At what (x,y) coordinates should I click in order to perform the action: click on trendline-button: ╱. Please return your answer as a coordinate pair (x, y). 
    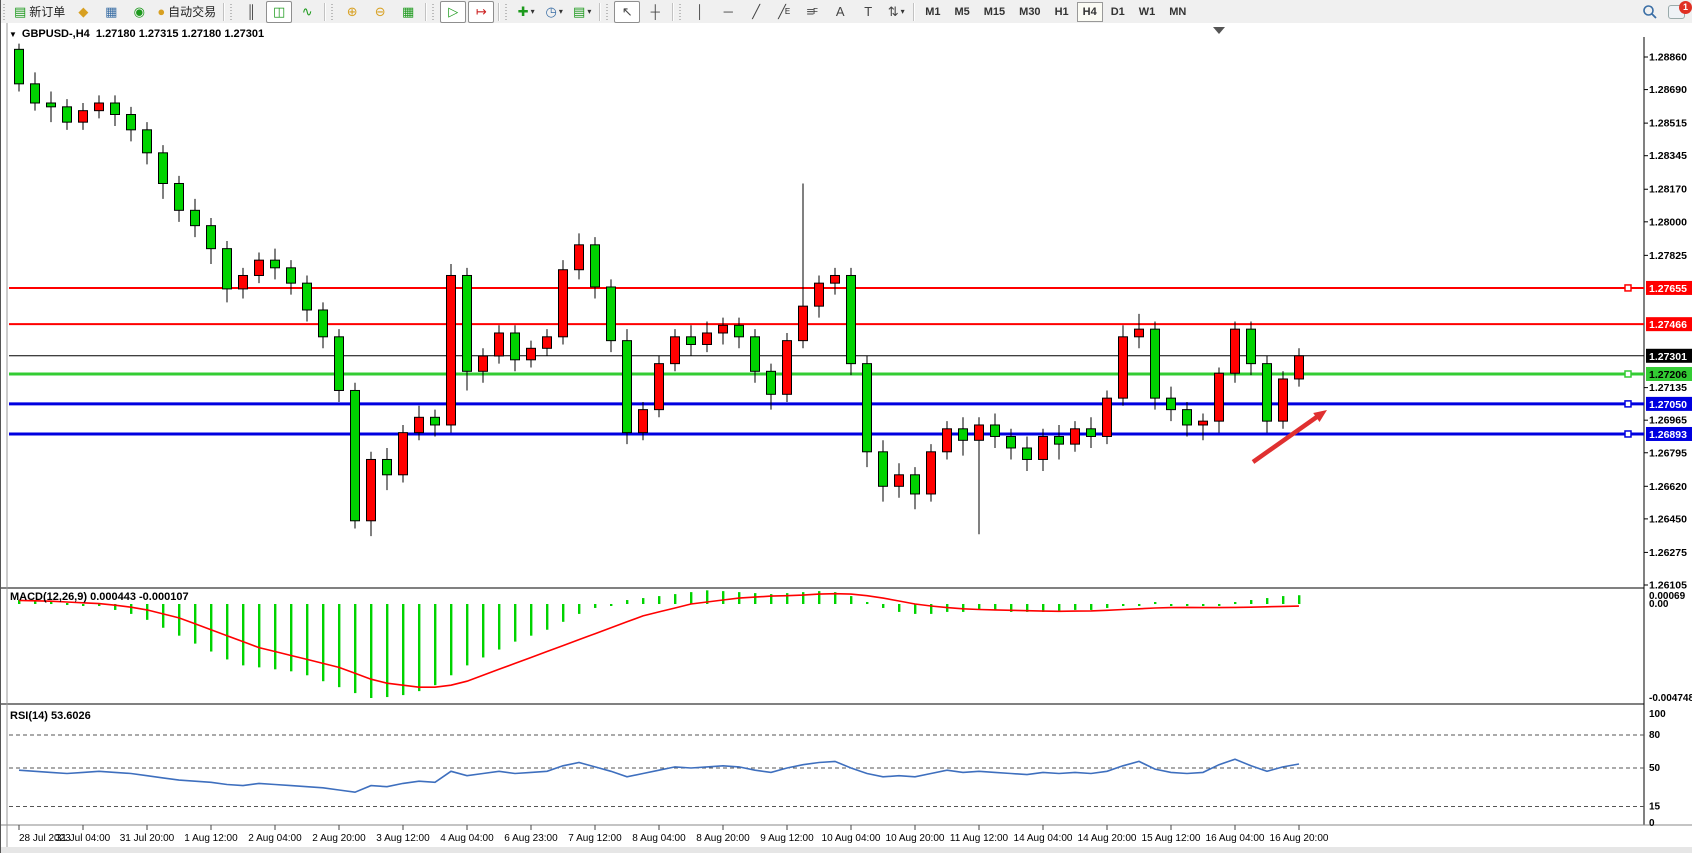
    Looking at the image, I should click on (756, 12).